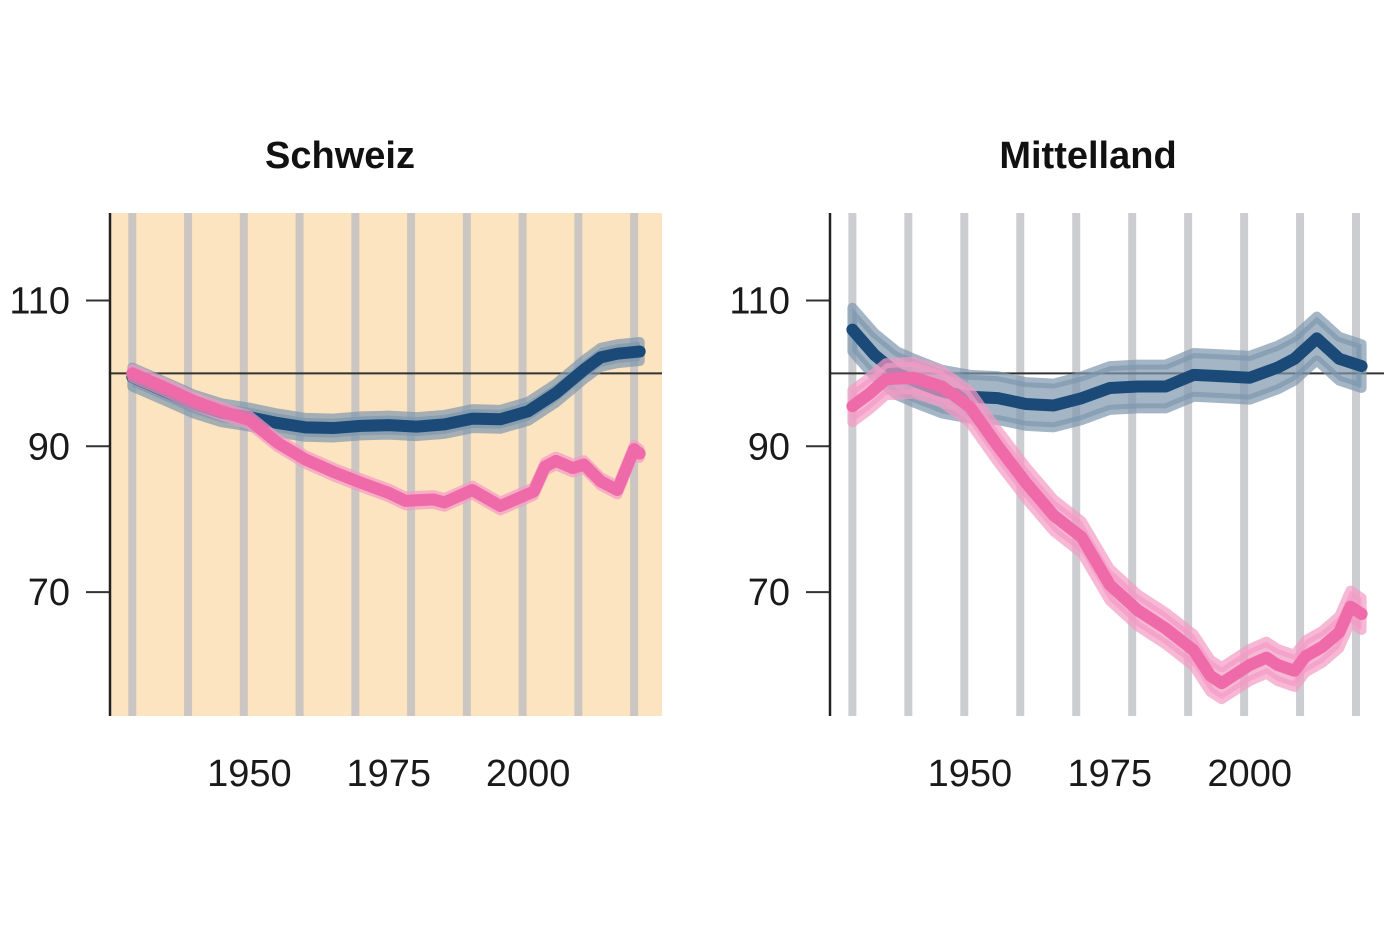 Image resolution: width=1400 pixels, height=933 pixels. What do you see at coordinates (1087, 156) in the screenshot?
I see `chart-title: Mittelland` at bounding box center [1087, 156].